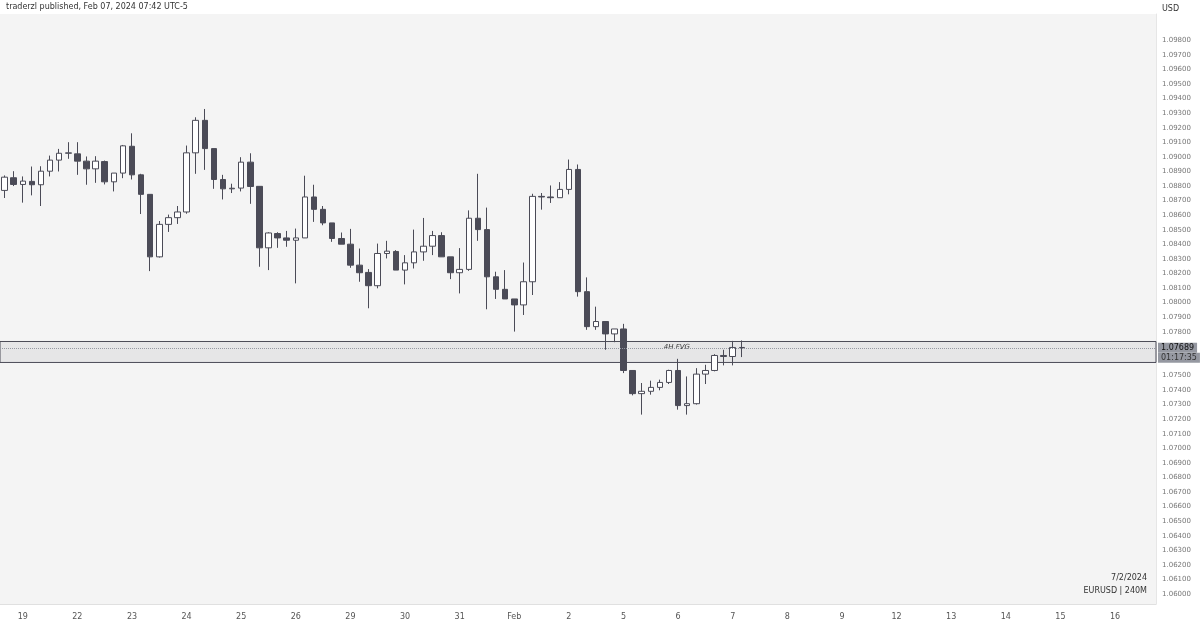 Image resolution: width=1200 pixels, height=630 pixels. I want to click on x-tick-label: 23, so click(132, 616).